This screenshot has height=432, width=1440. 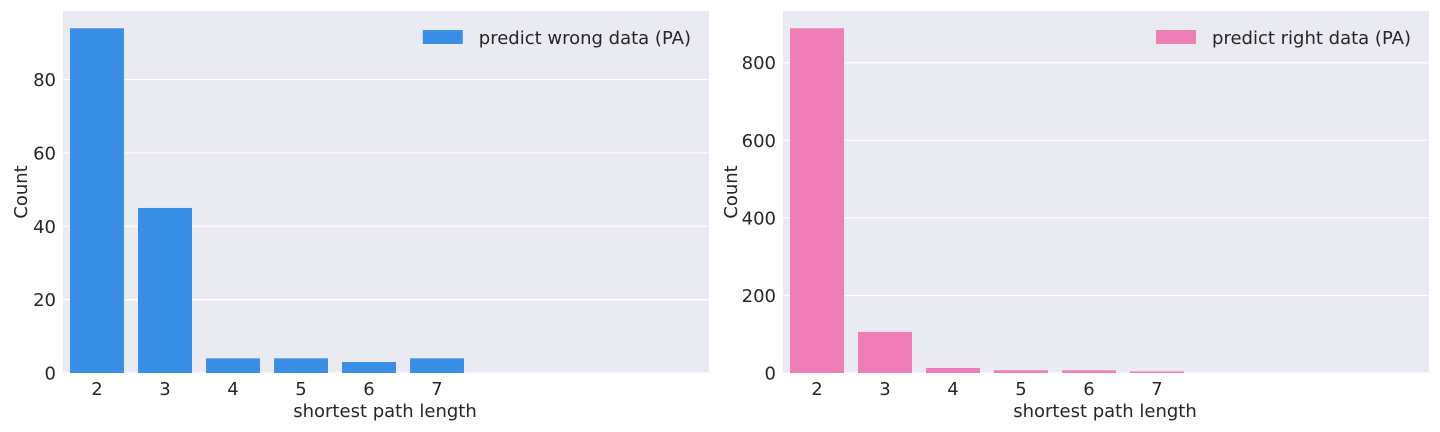 What do you see at coordinates (759, 296) in the screenshot?
I see `y-tick-label: 200` at bounding box center [759, 296].